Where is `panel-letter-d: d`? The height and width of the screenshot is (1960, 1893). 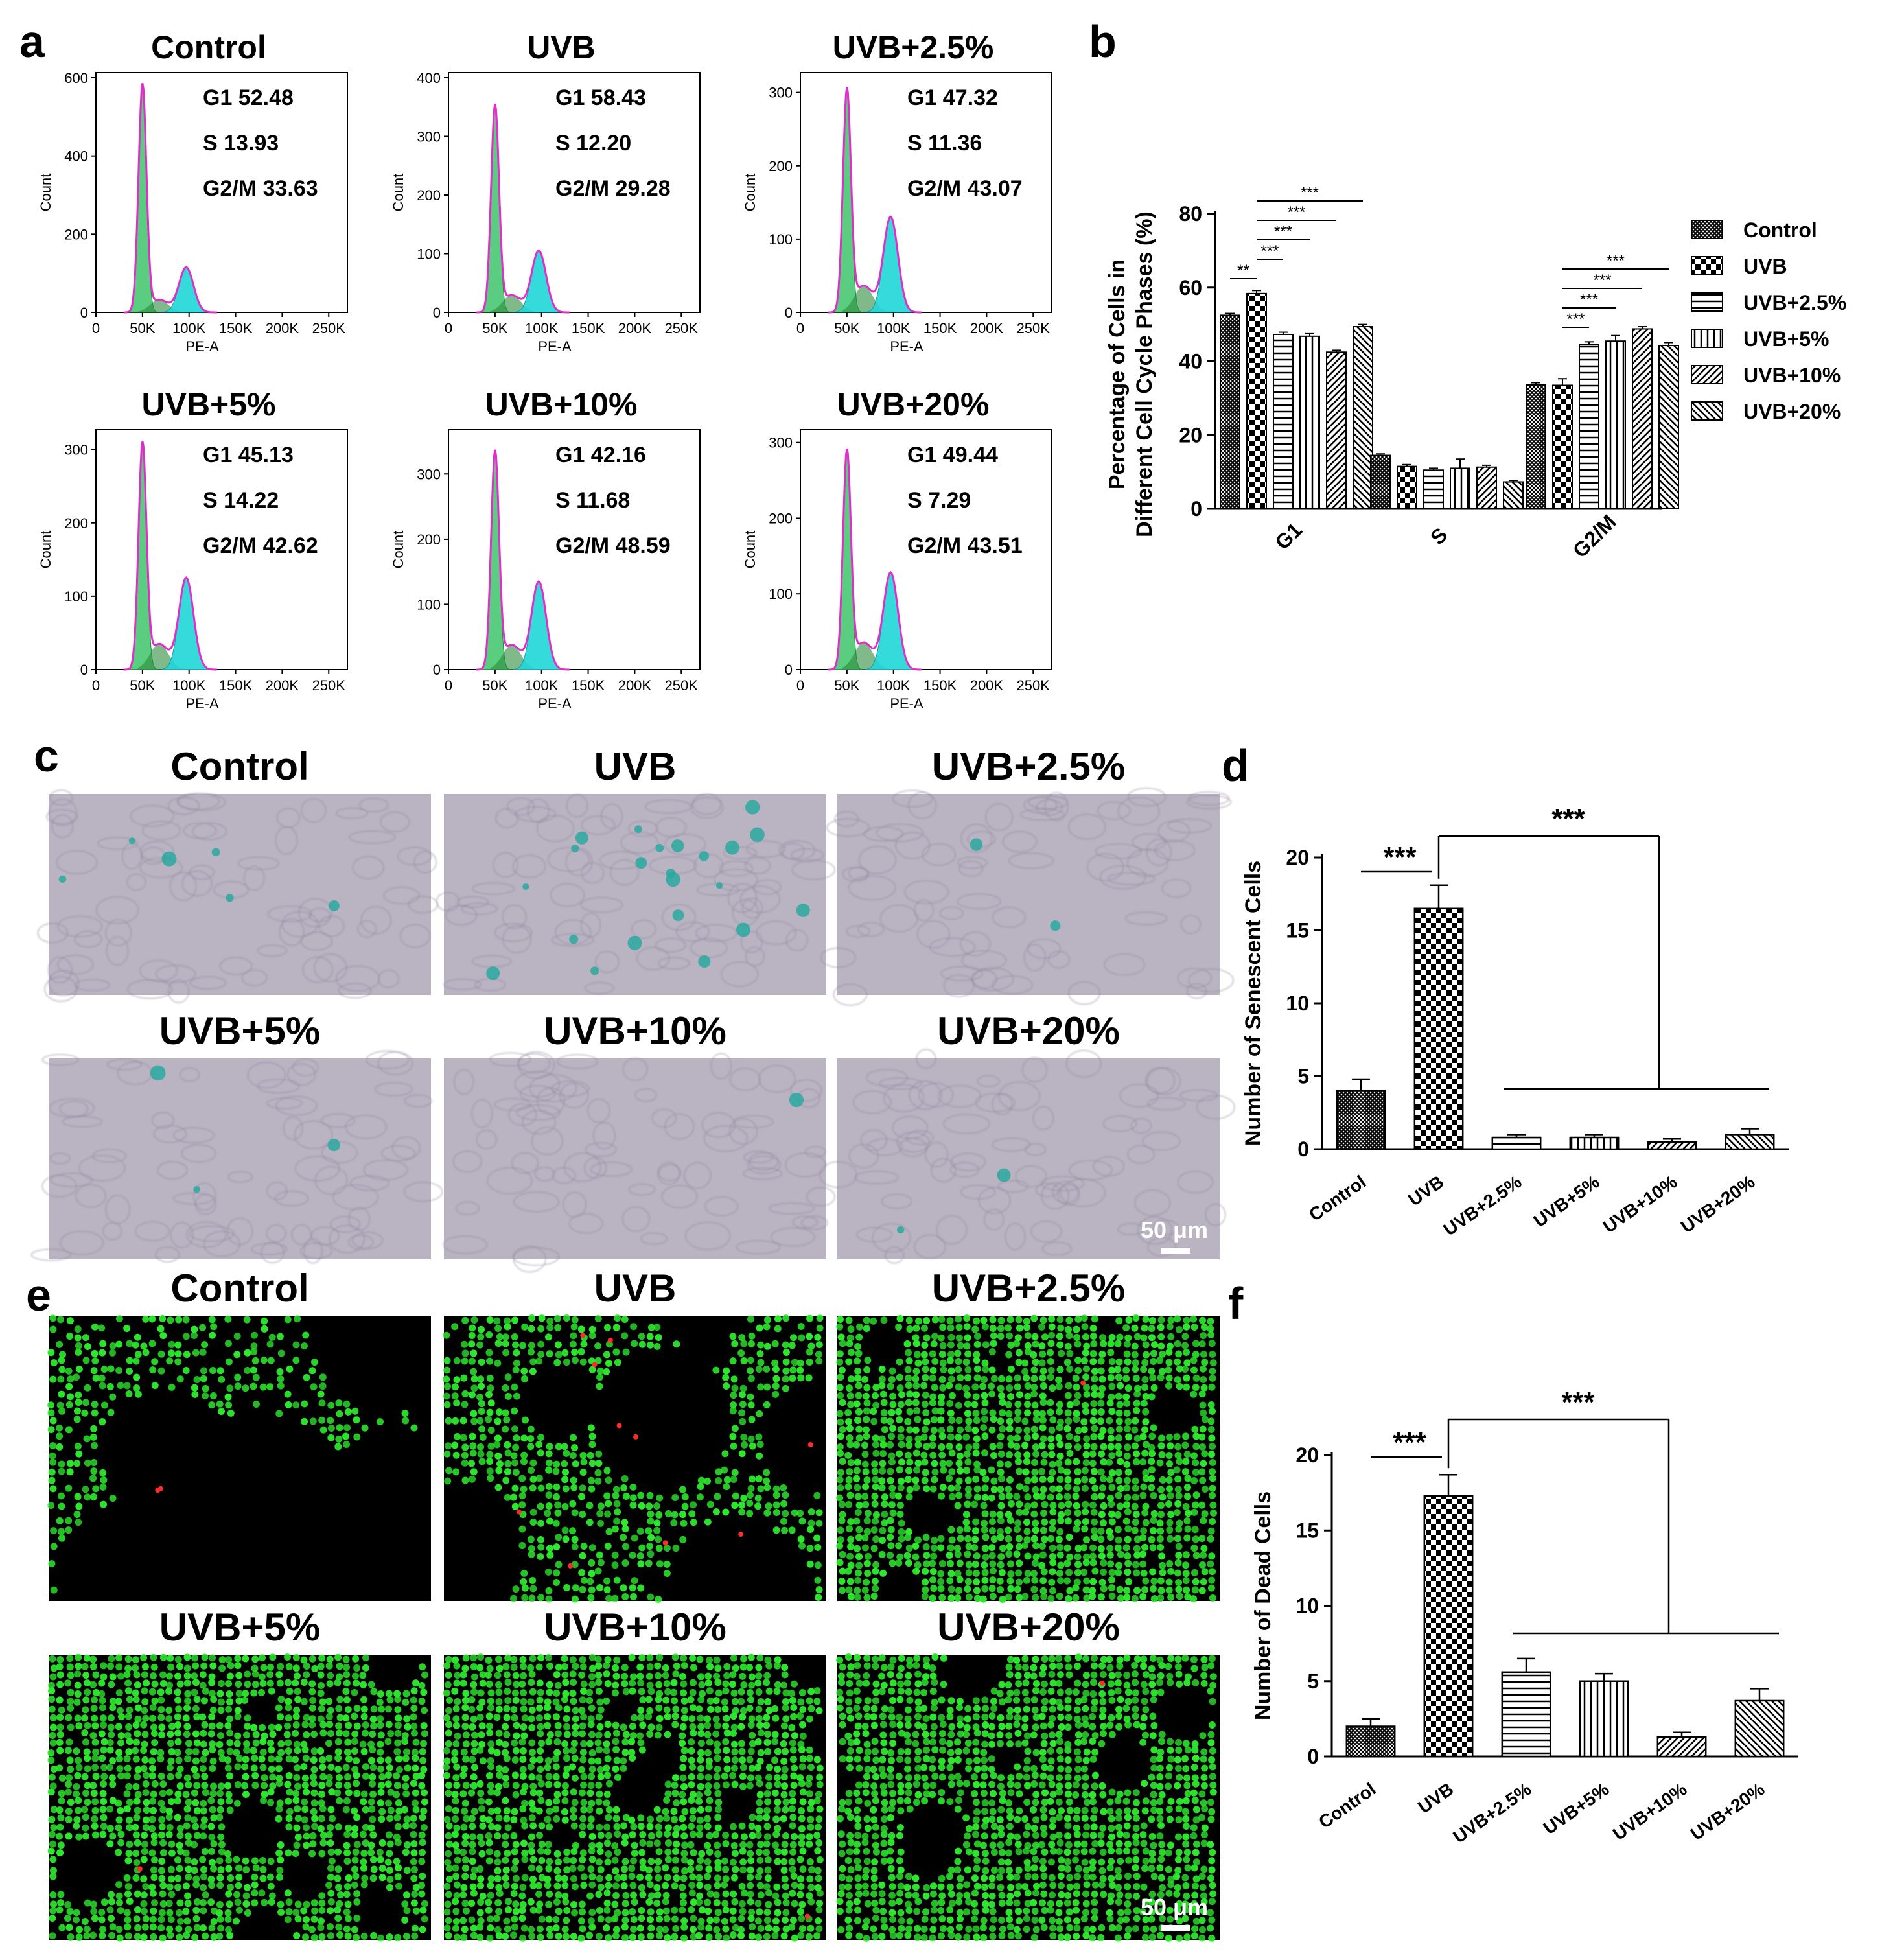
panel-letter-d: d is located at coordinates (1235, 765).